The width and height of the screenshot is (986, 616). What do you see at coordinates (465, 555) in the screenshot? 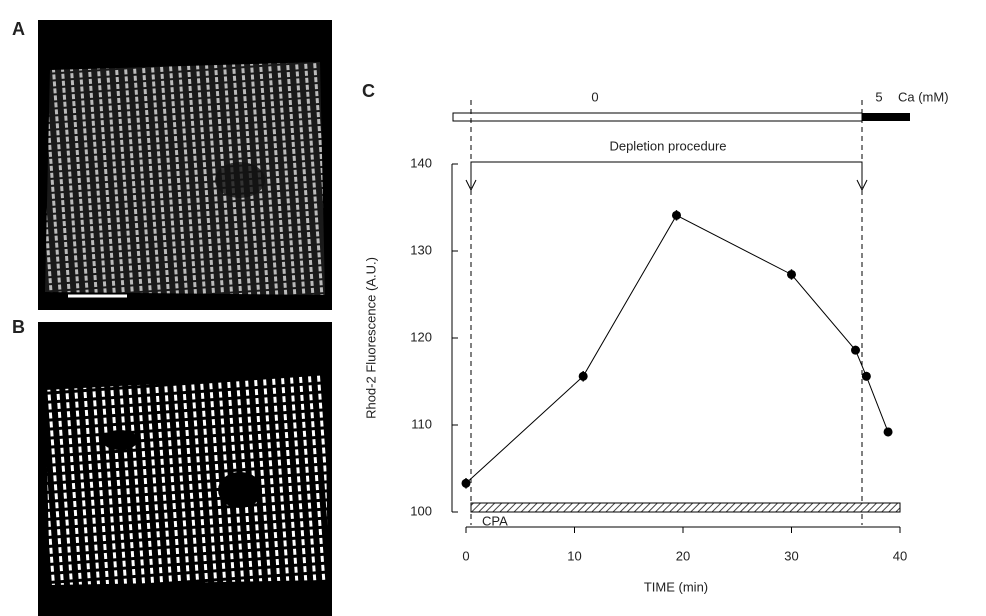
I see `x-tick-label: 0` at bounding box center [465, 555].